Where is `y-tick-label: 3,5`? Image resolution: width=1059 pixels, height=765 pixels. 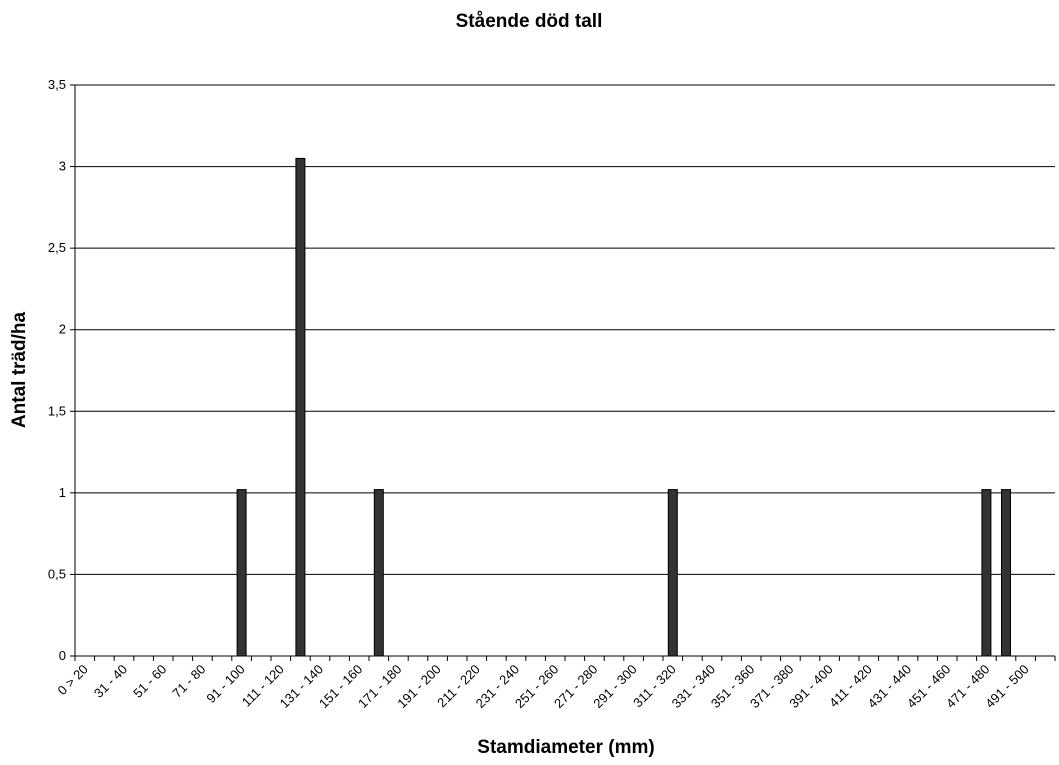 y-tick-label: 3,5 is located at coordinates (57, 84).